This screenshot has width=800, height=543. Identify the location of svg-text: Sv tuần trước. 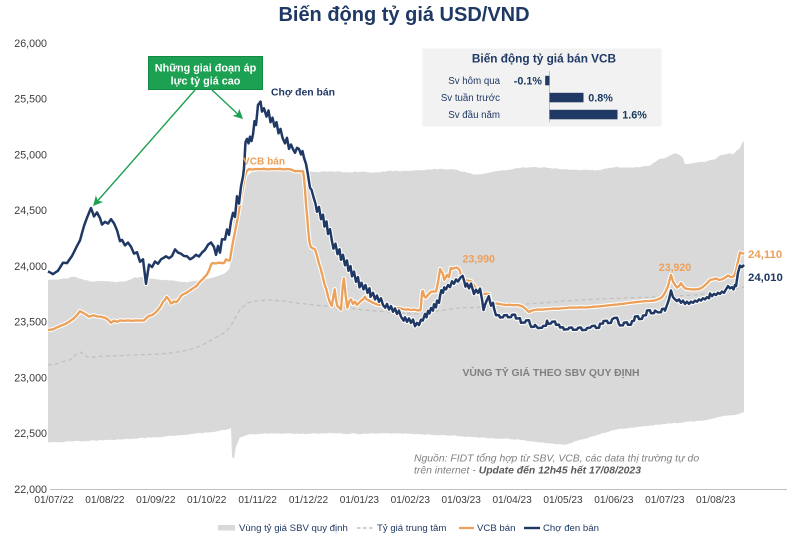
(470, 98).